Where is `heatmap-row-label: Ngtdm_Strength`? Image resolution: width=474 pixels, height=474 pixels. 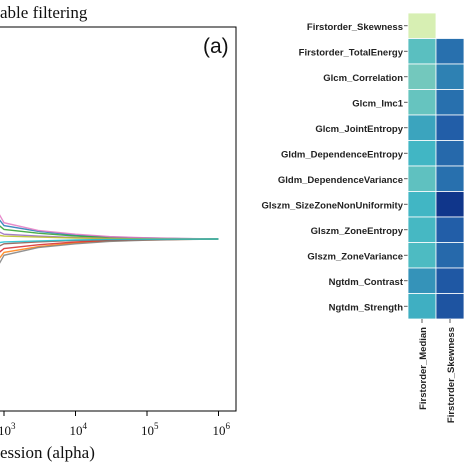 heatmap-row-label: Ngtdm_Strength is located at coordinates (366, 307).